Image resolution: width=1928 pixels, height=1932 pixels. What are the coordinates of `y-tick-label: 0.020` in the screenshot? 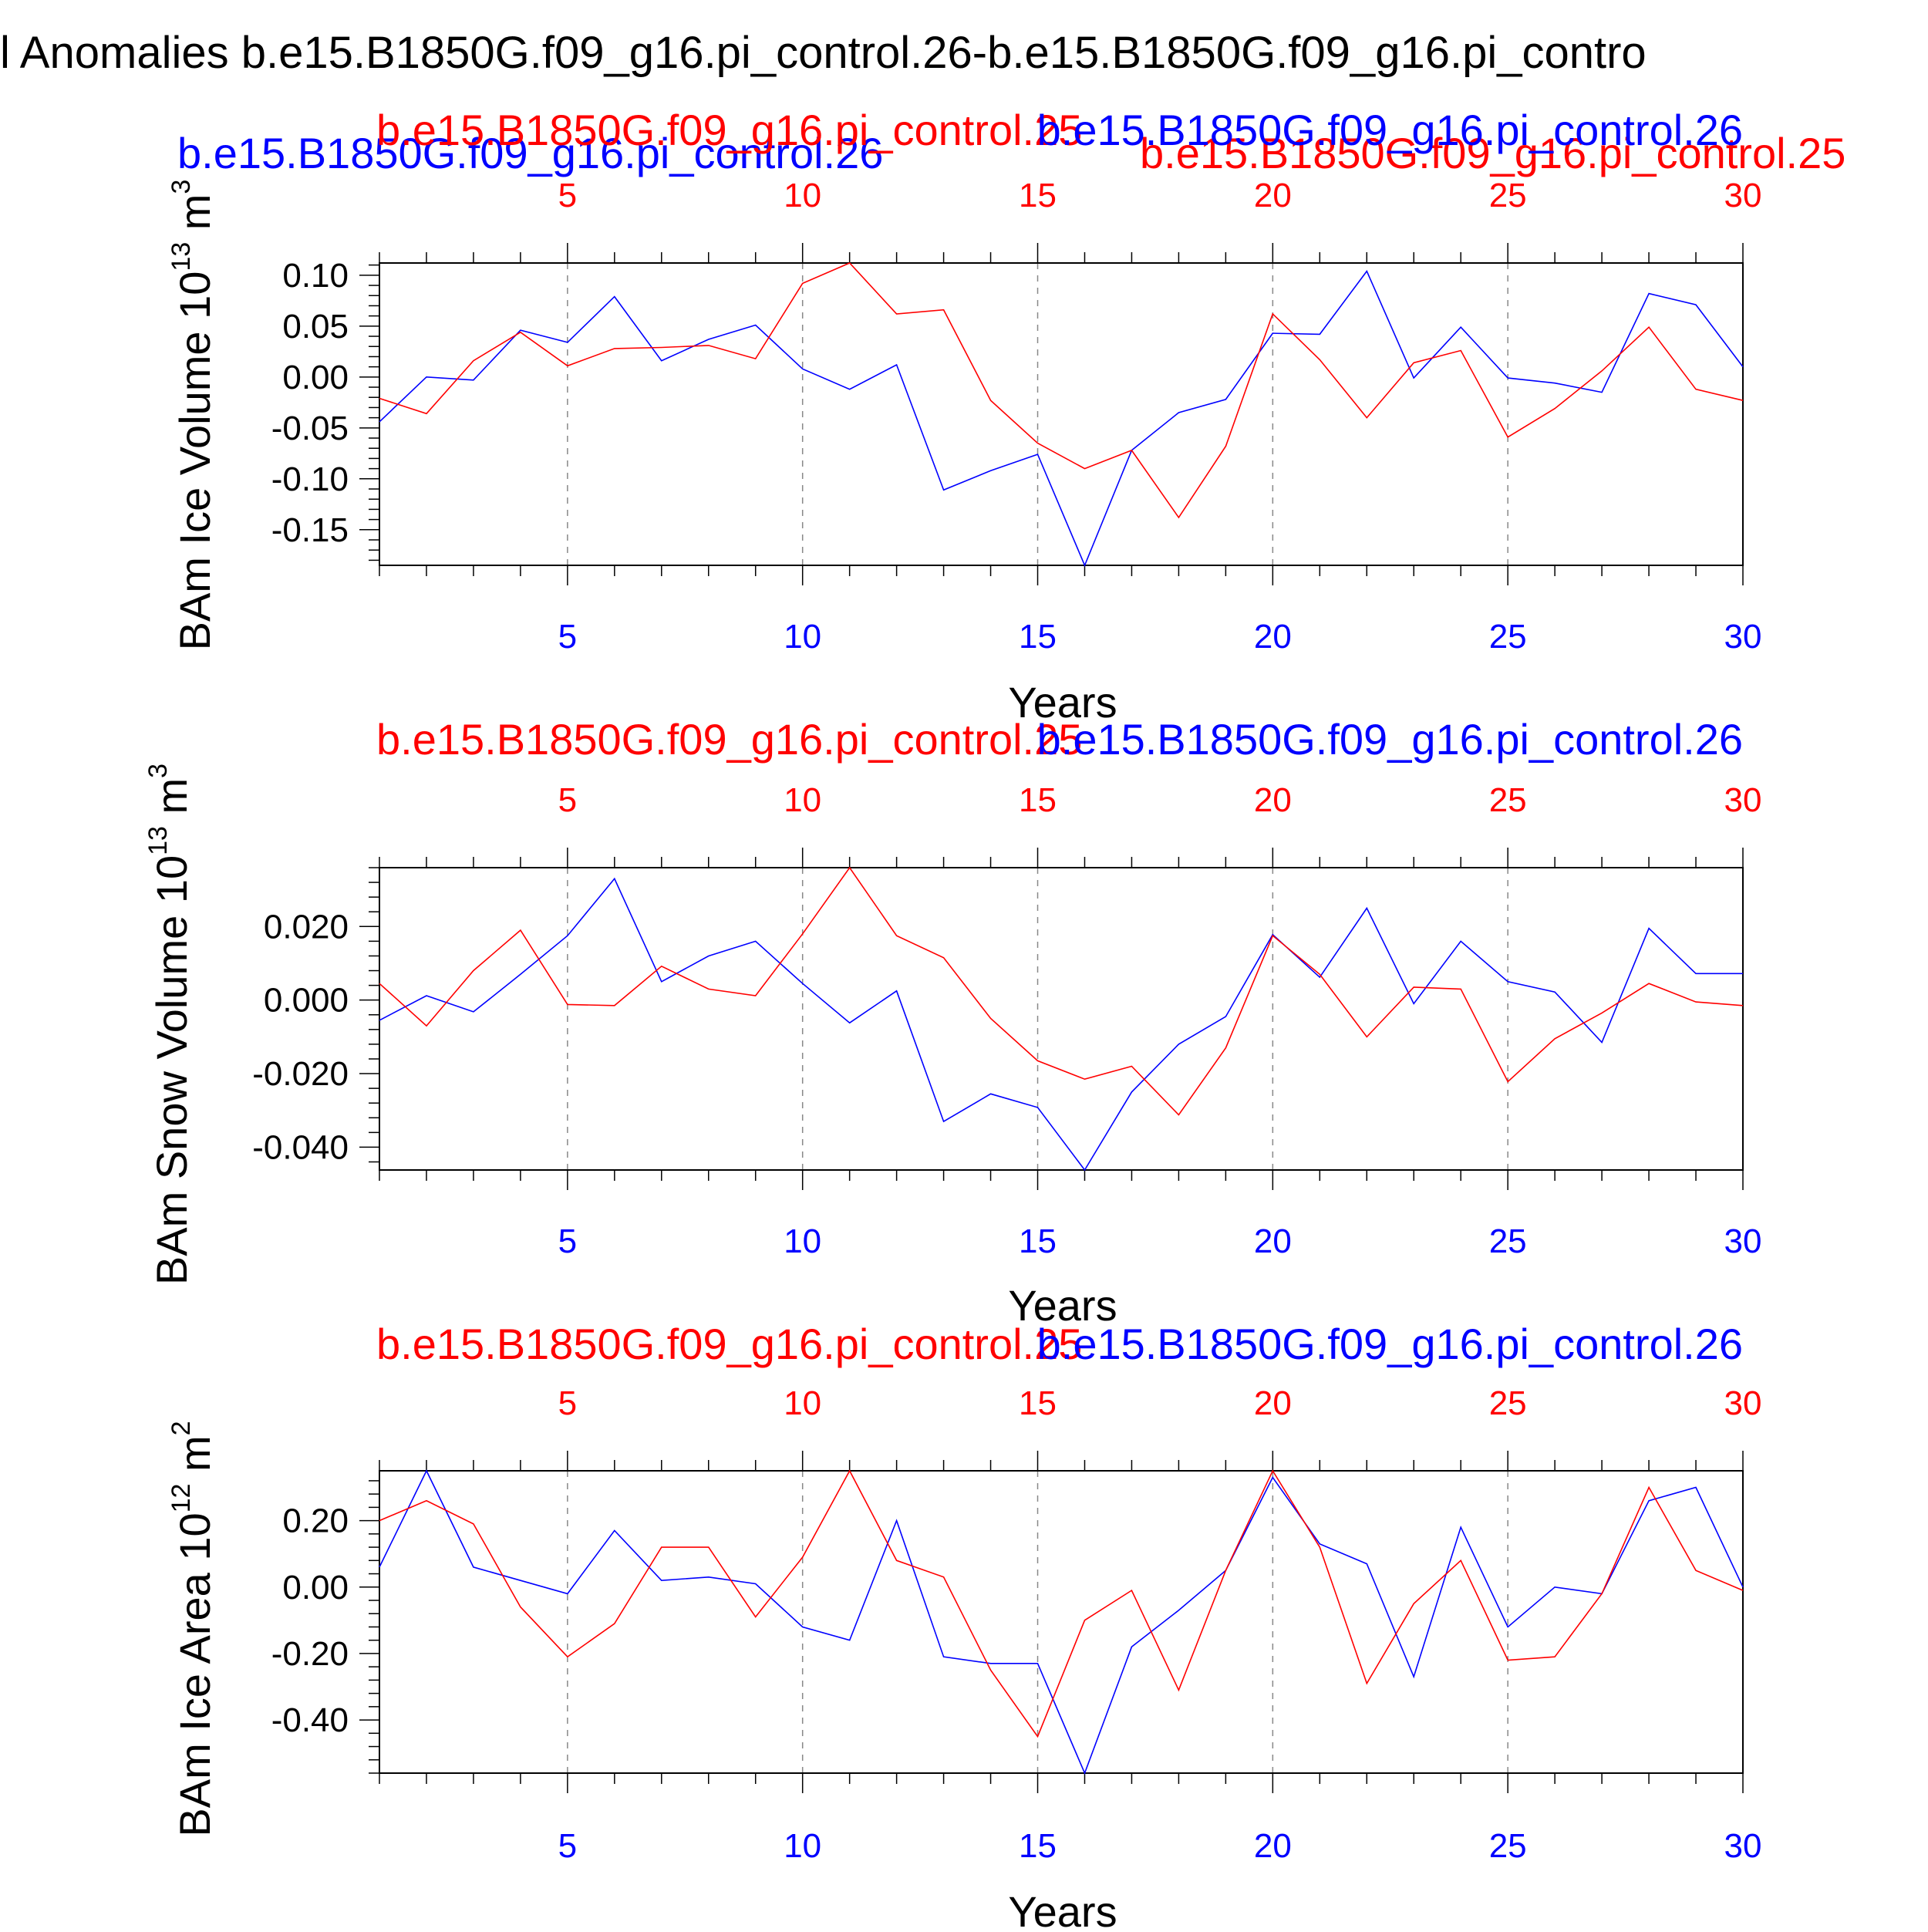 It's located at (307, 927).